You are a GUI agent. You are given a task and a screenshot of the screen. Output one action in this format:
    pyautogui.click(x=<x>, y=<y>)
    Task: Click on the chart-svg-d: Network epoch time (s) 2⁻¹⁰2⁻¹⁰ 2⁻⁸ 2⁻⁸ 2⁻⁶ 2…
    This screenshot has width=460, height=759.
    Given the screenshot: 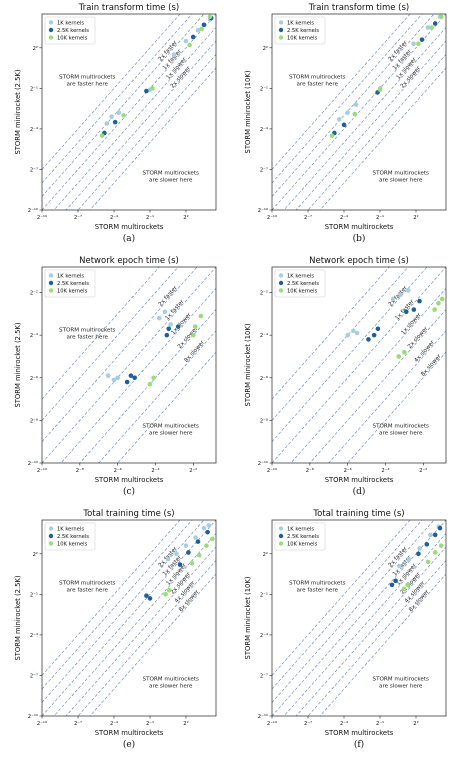 What is the action you would take?
    pyautogui.click(x=345, y=376)
    